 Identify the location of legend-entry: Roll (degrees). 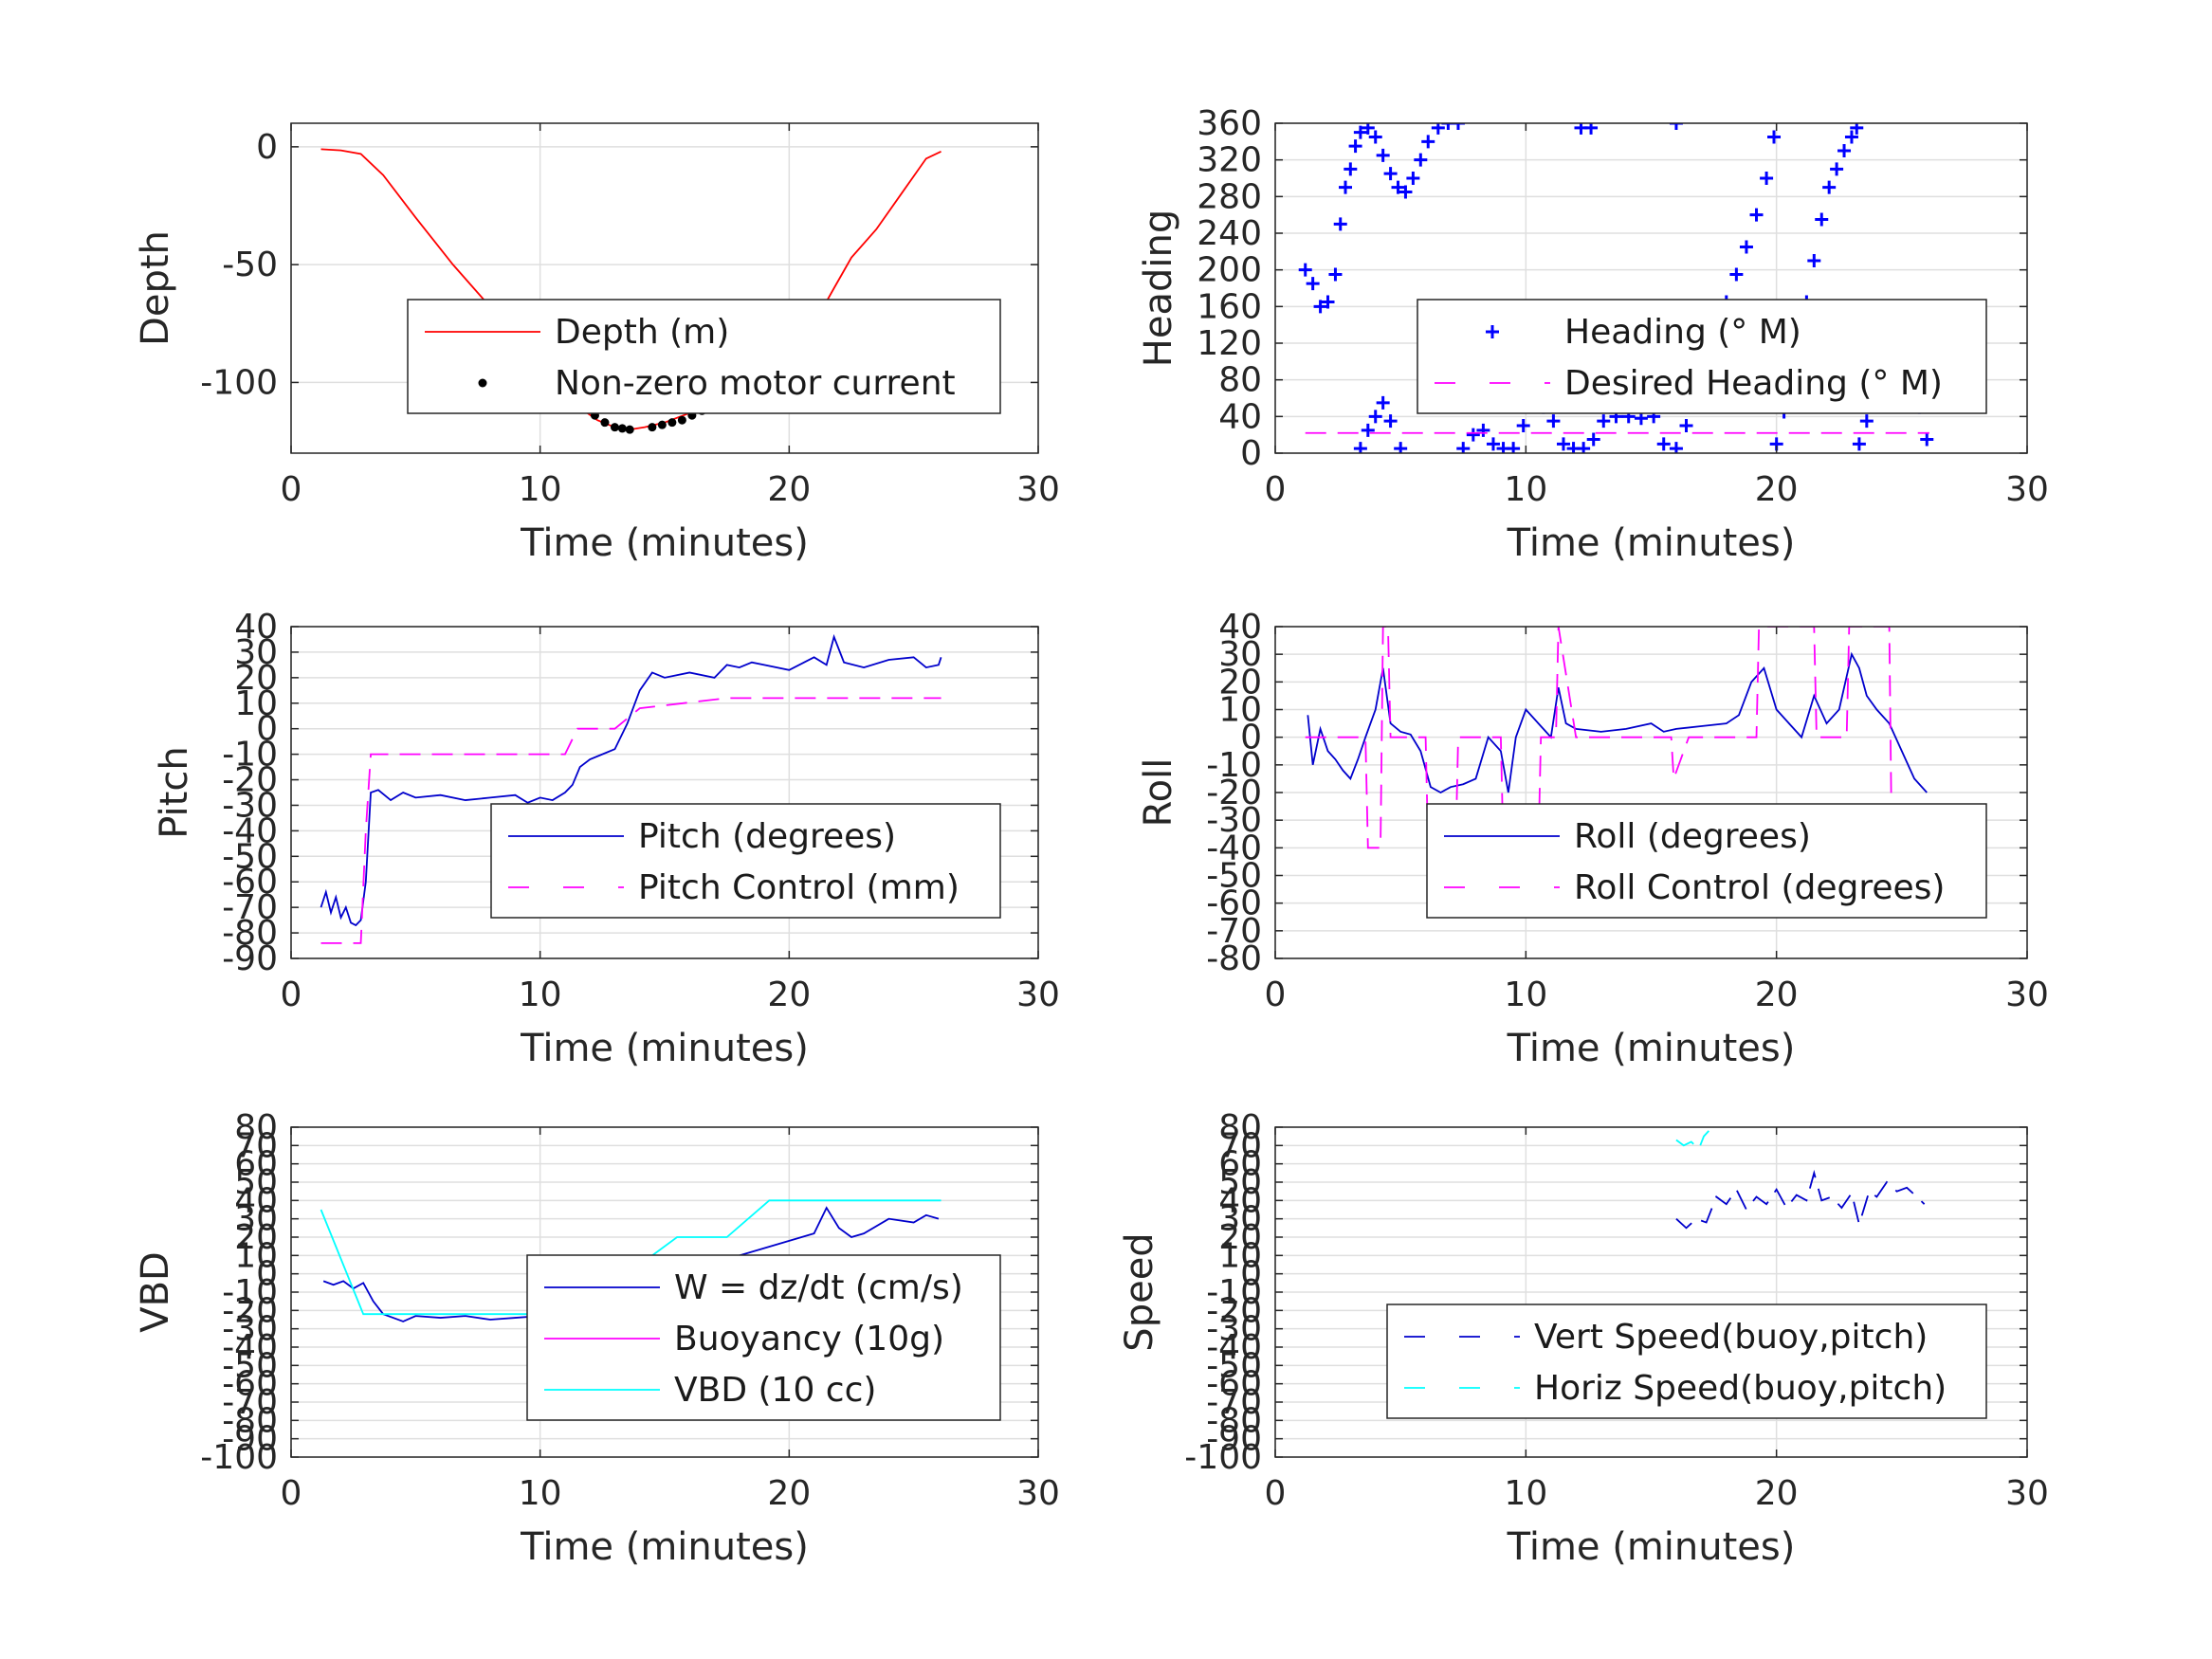
(1692, 836).